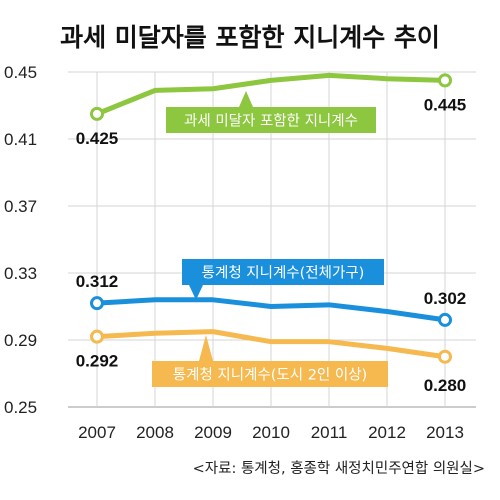  I want to click on data-label: 0.312, so click(97, 281).